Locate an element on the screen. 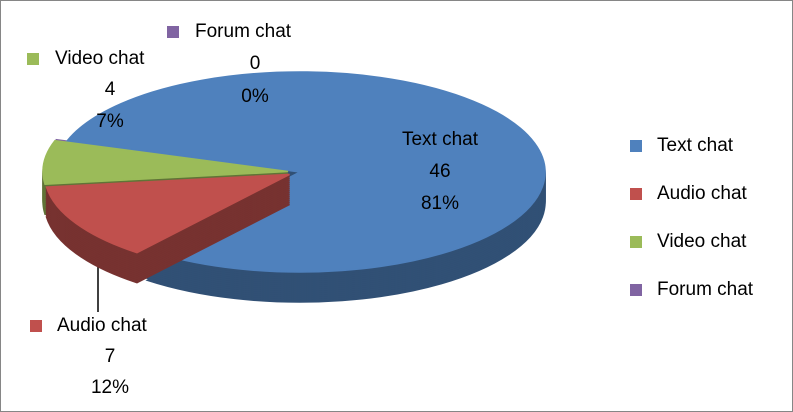 This screenshot has width=793, height=412. legend-label: Audio chat is located at coordinates (702, 193).